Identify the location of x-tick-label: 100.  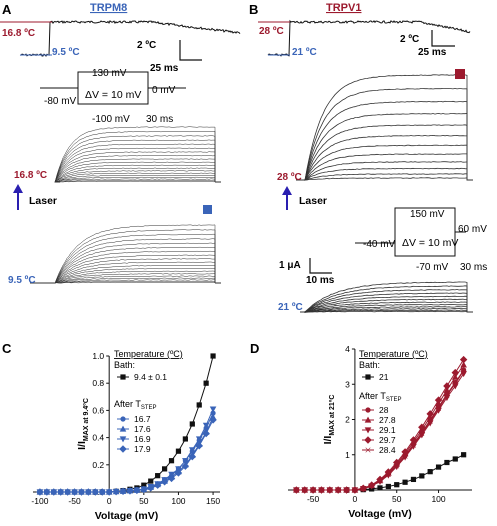
(438, 499).